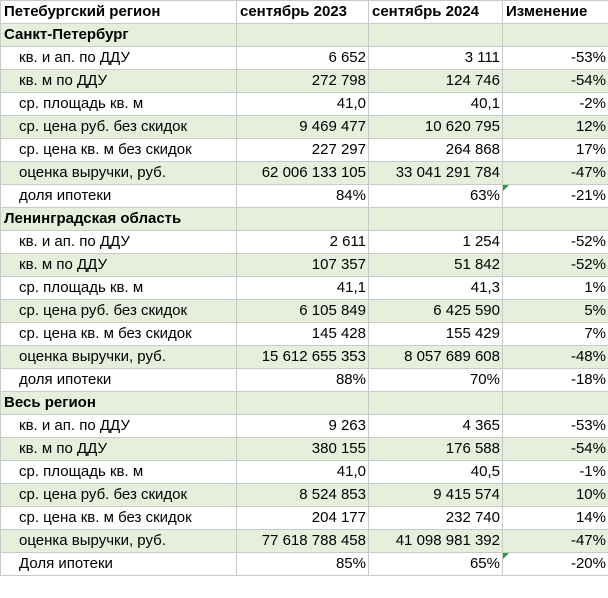 The width and height of the screenshot is (608, 598). I want to click on value-2023: 145 428, so click(302, 334).